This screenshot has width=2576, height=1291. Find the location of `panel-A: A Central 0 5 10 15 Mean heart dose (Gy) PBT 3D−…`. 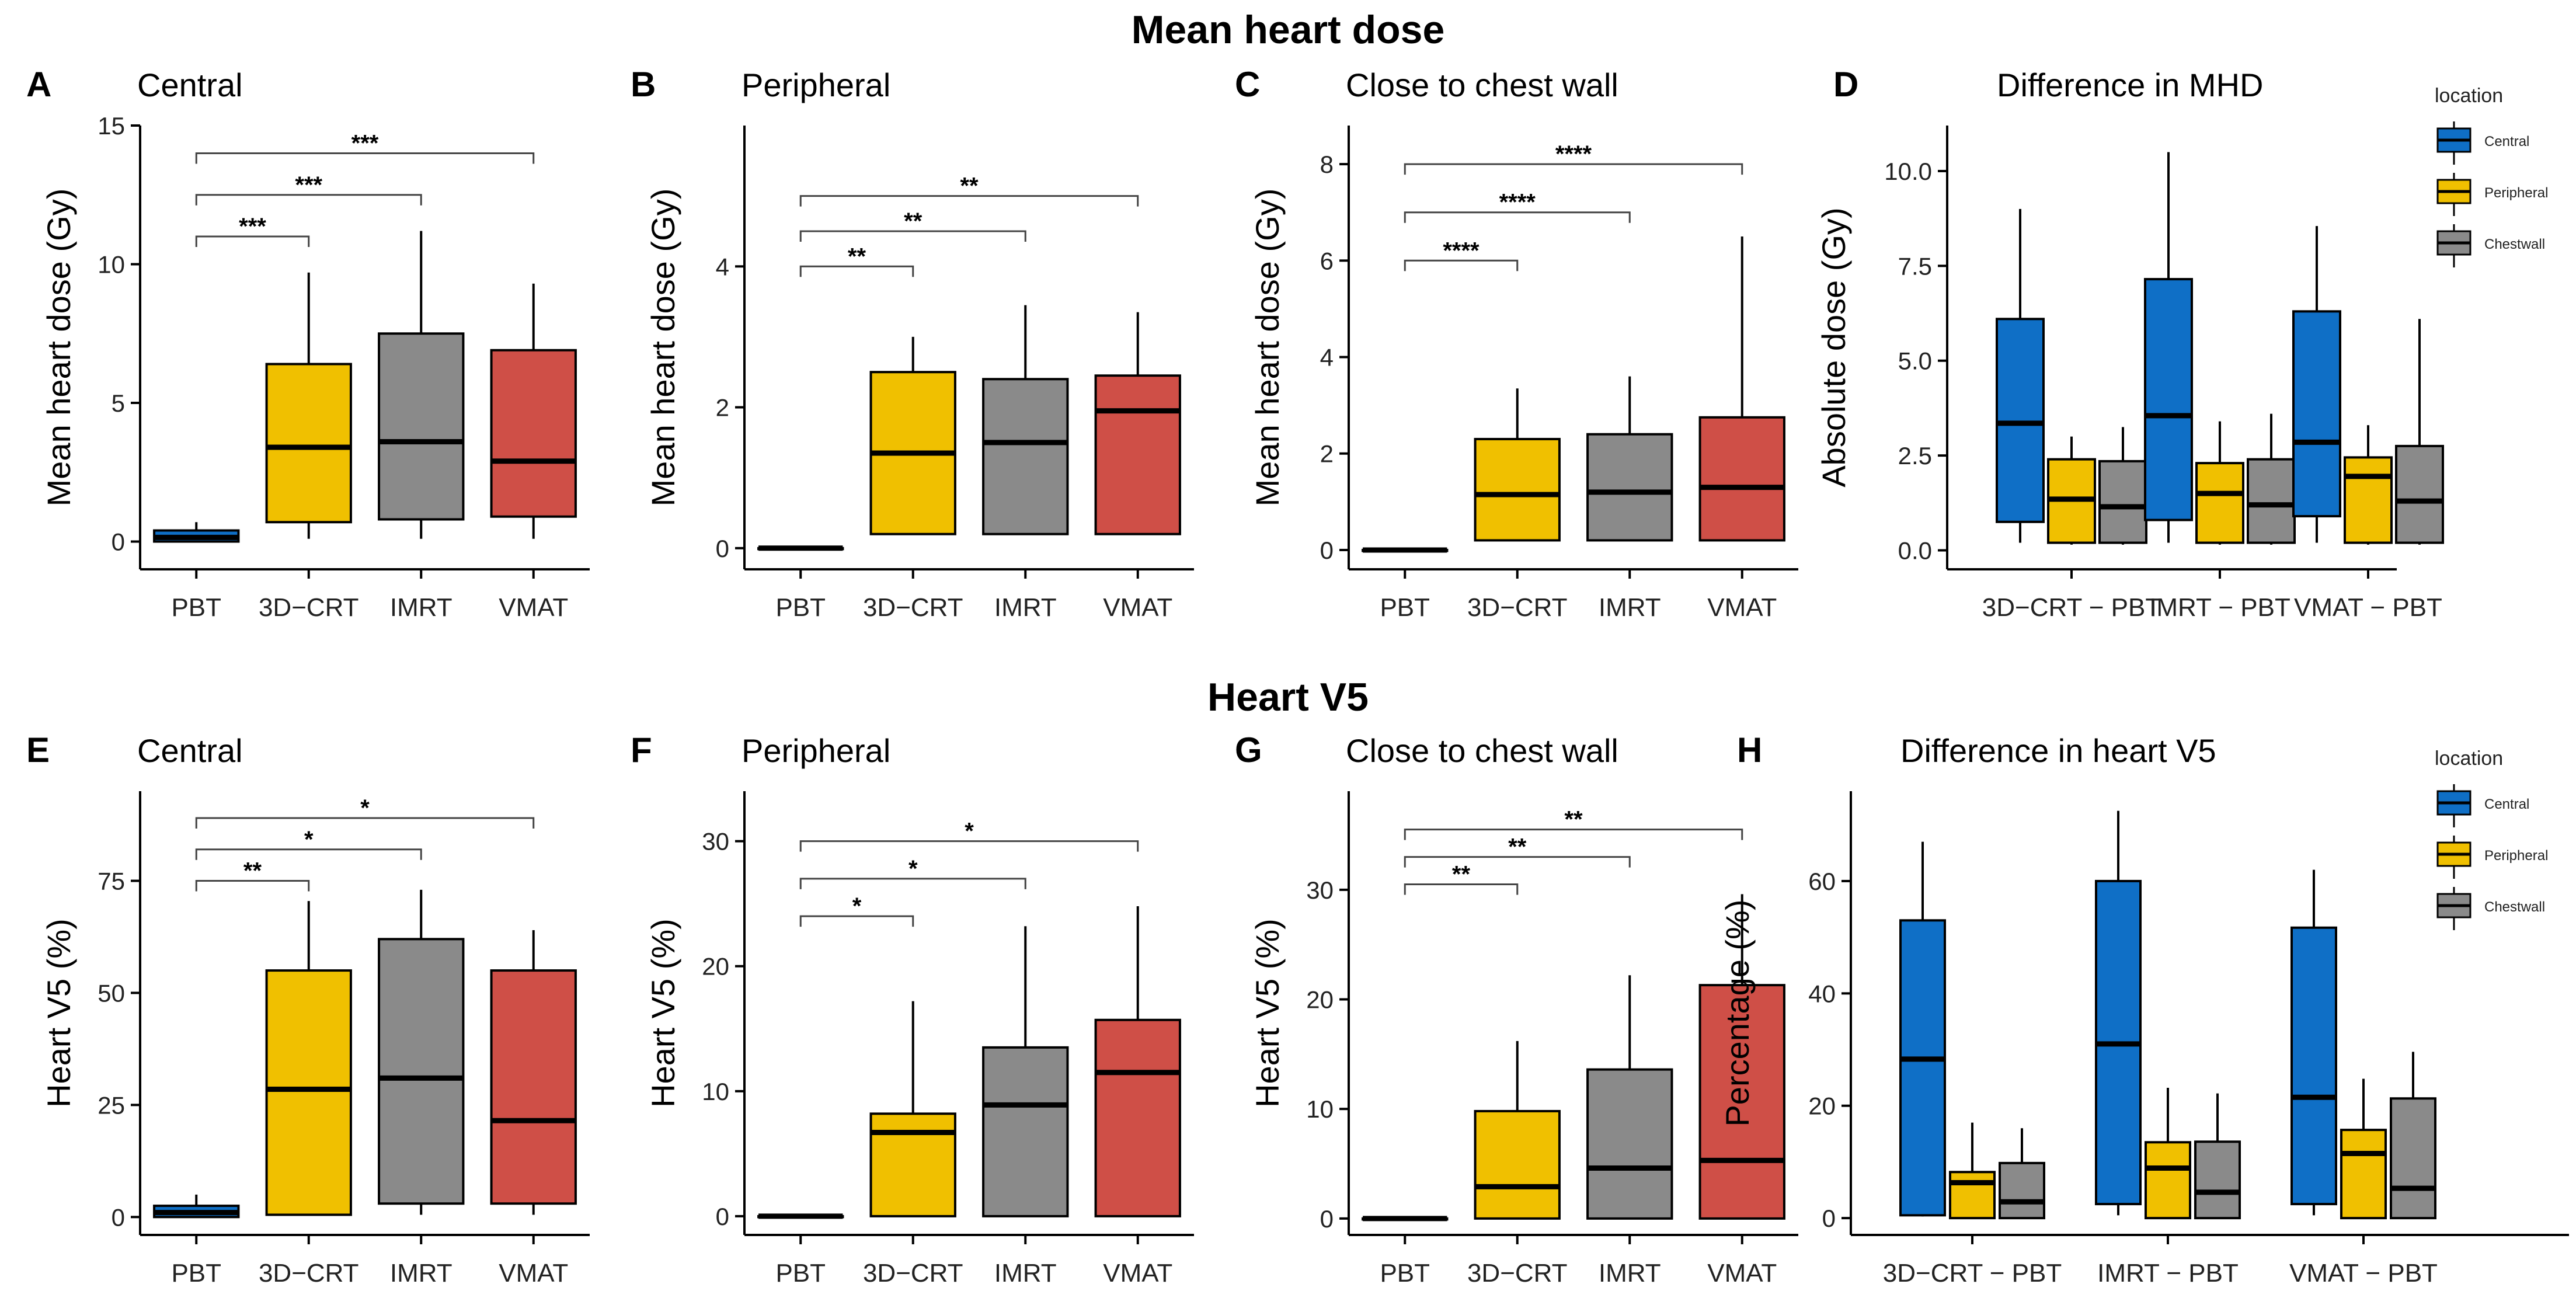

panel-A: A Central 0 5 10 15 Mean heart dose (Gy) PBT 3D−… is located at coordinates (308, 343).